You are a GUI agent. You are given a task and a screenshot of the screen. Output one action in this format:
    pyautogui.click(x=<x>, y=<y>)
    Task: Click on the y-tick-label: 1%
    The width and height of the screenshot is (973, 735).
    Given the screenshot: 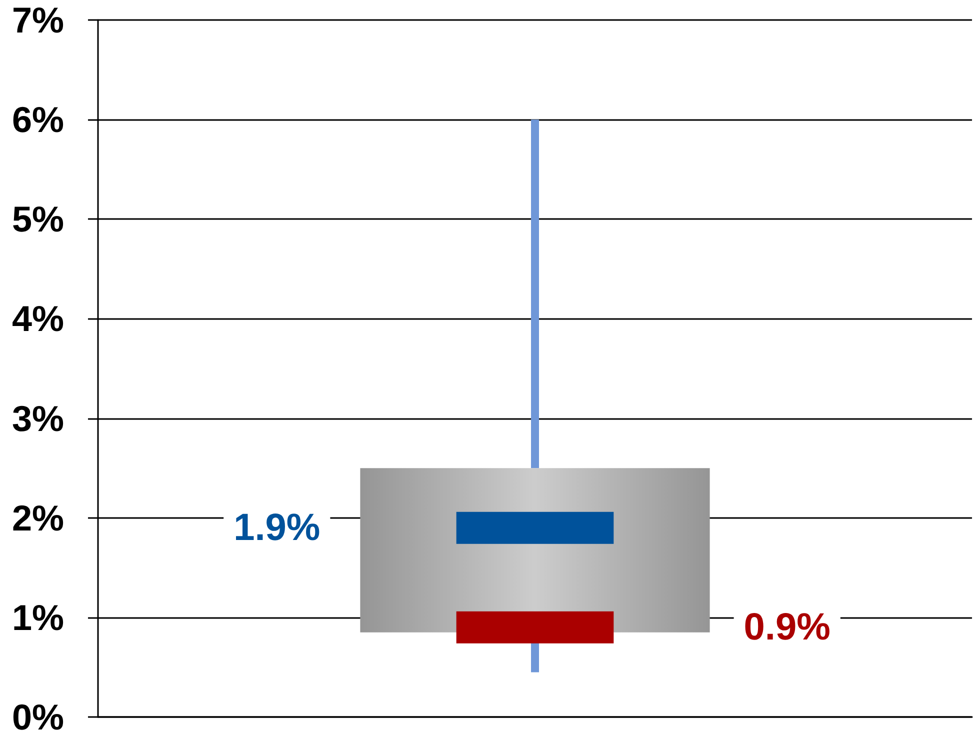 What is the action you would take?
    pyautogui.click(x=38, y=617)
    